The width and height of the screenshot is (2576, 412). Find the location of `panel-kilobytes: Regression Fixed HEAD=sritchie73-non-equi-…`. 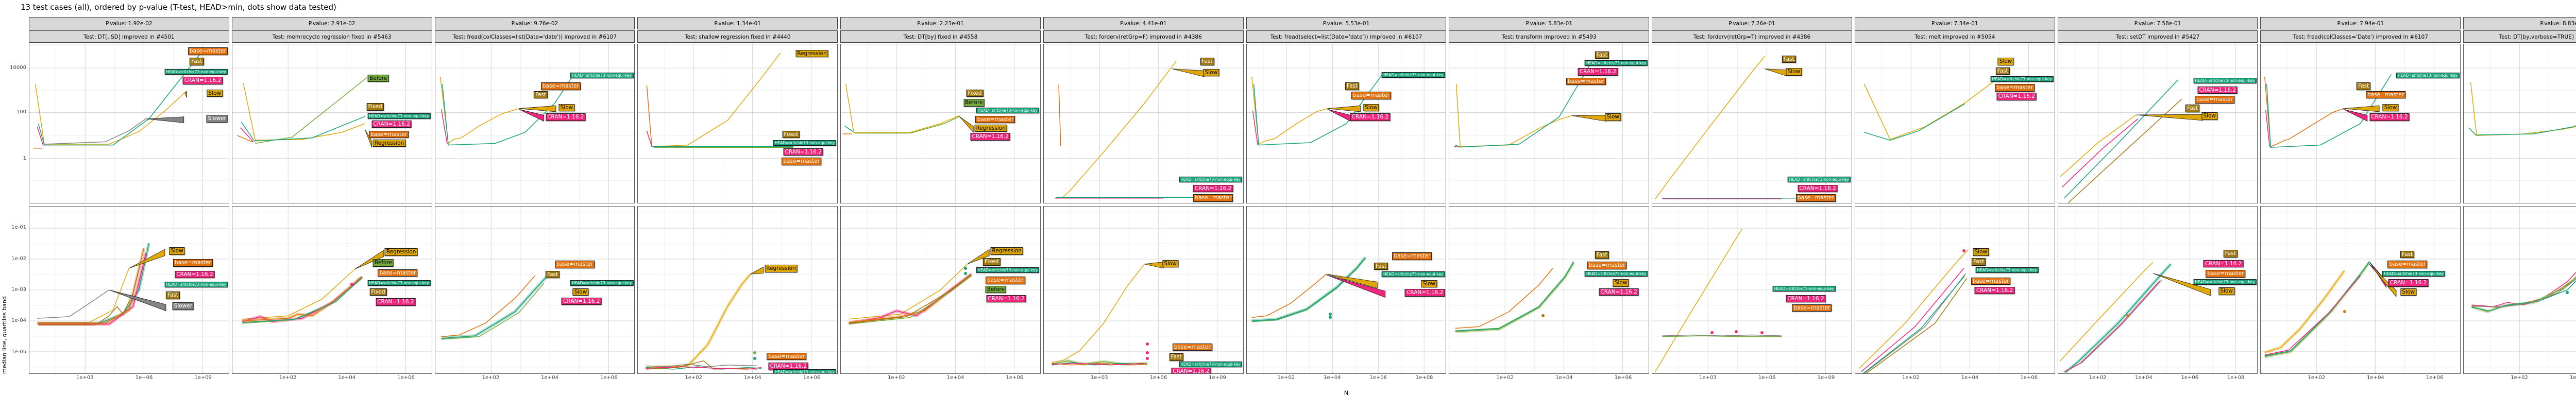

panel-kilobytes: Regression Fixed HEAD=sritchie73-non-equi-… is located at coordinates (737, 123).